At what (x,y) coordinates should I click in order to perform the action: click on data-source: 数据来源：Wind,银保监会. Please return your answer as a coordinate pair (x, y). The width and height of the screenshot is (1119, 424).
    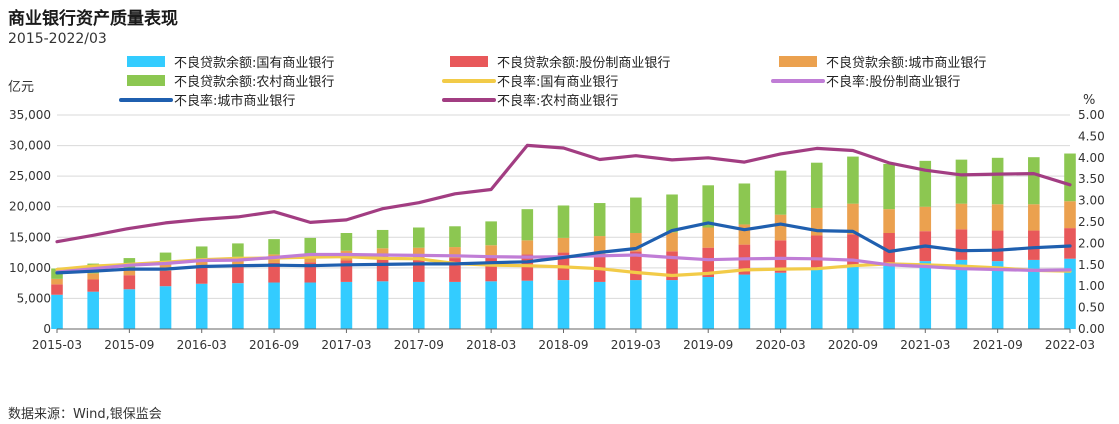
    Looking at the image, I should click on (85, 414).